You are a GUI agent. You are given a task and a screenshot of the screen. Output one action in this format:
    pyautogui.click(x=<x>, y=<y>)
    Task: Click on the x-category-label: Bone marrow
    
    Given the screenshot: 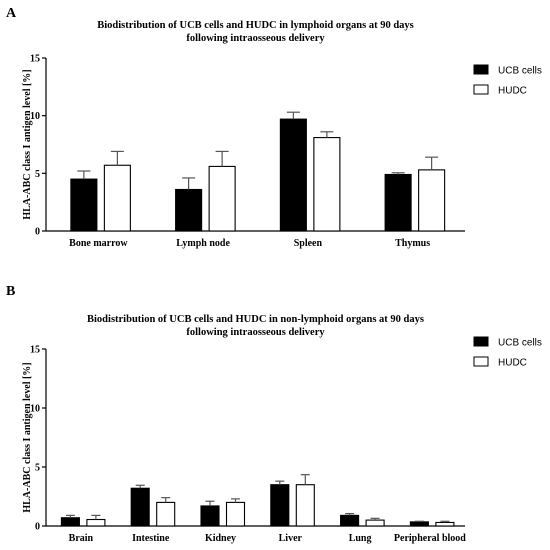 What is the action you would take?
    pyautogui.click(x=98, y=243)
    